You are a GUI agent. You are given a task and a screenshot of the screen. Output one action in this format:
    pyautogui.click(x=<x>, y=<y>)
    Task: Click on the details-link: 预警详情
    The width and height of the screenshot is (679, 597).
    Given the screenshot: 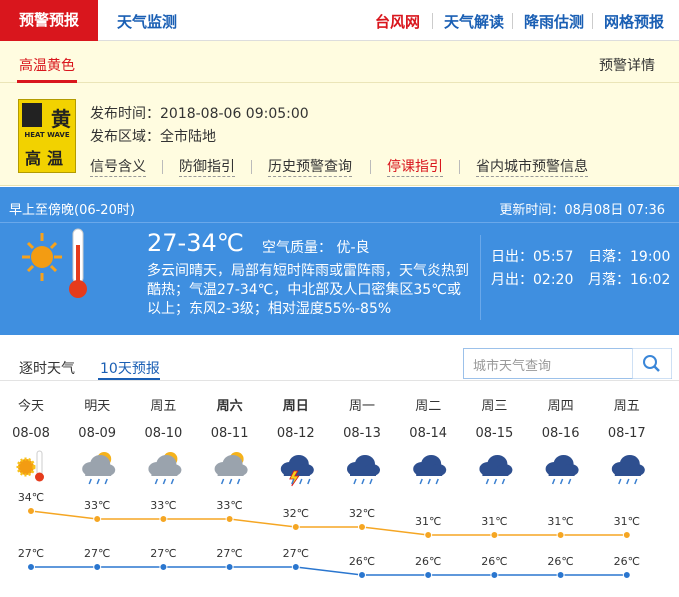 What is the action you would take?
    pyautogui.click(x=627, y=66)
    